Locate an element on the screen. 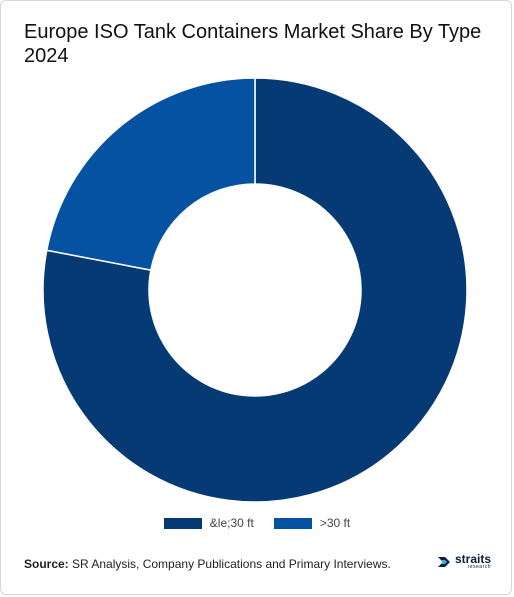  legend-label-gt30: >30 ft is located at coordinates (335, 523).